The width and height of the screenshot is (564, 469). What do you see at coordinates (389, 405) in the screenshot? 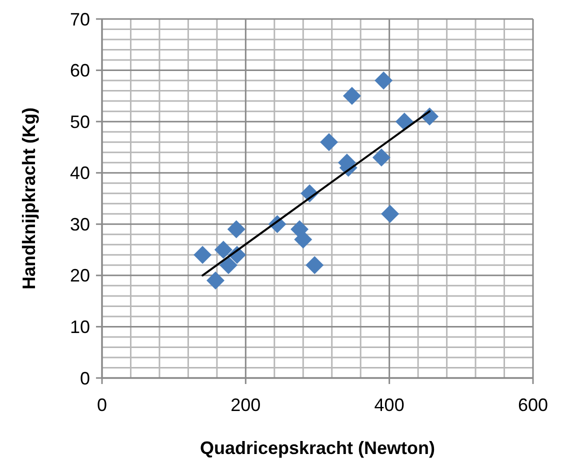
I see `x-tick-label: 400` at bounding box center [389, 405].